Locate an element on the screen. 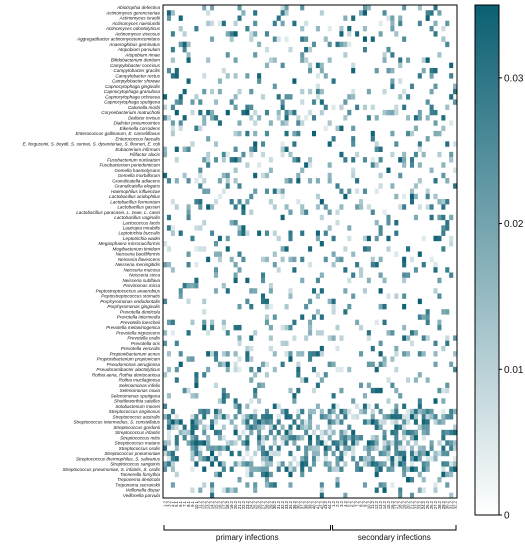  colorbar-gradient is located at coordinates (487, 260).